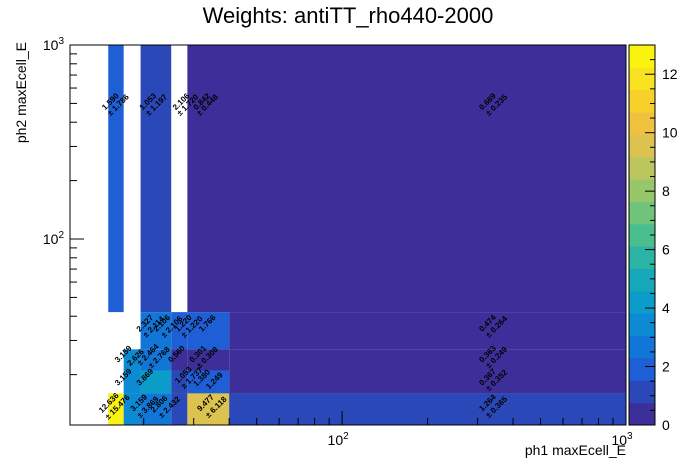  What do you see at coordinates (666, 250) in the screenshot?
I see `colorbar-tick-label: 6` at bounding box center [666, 250].